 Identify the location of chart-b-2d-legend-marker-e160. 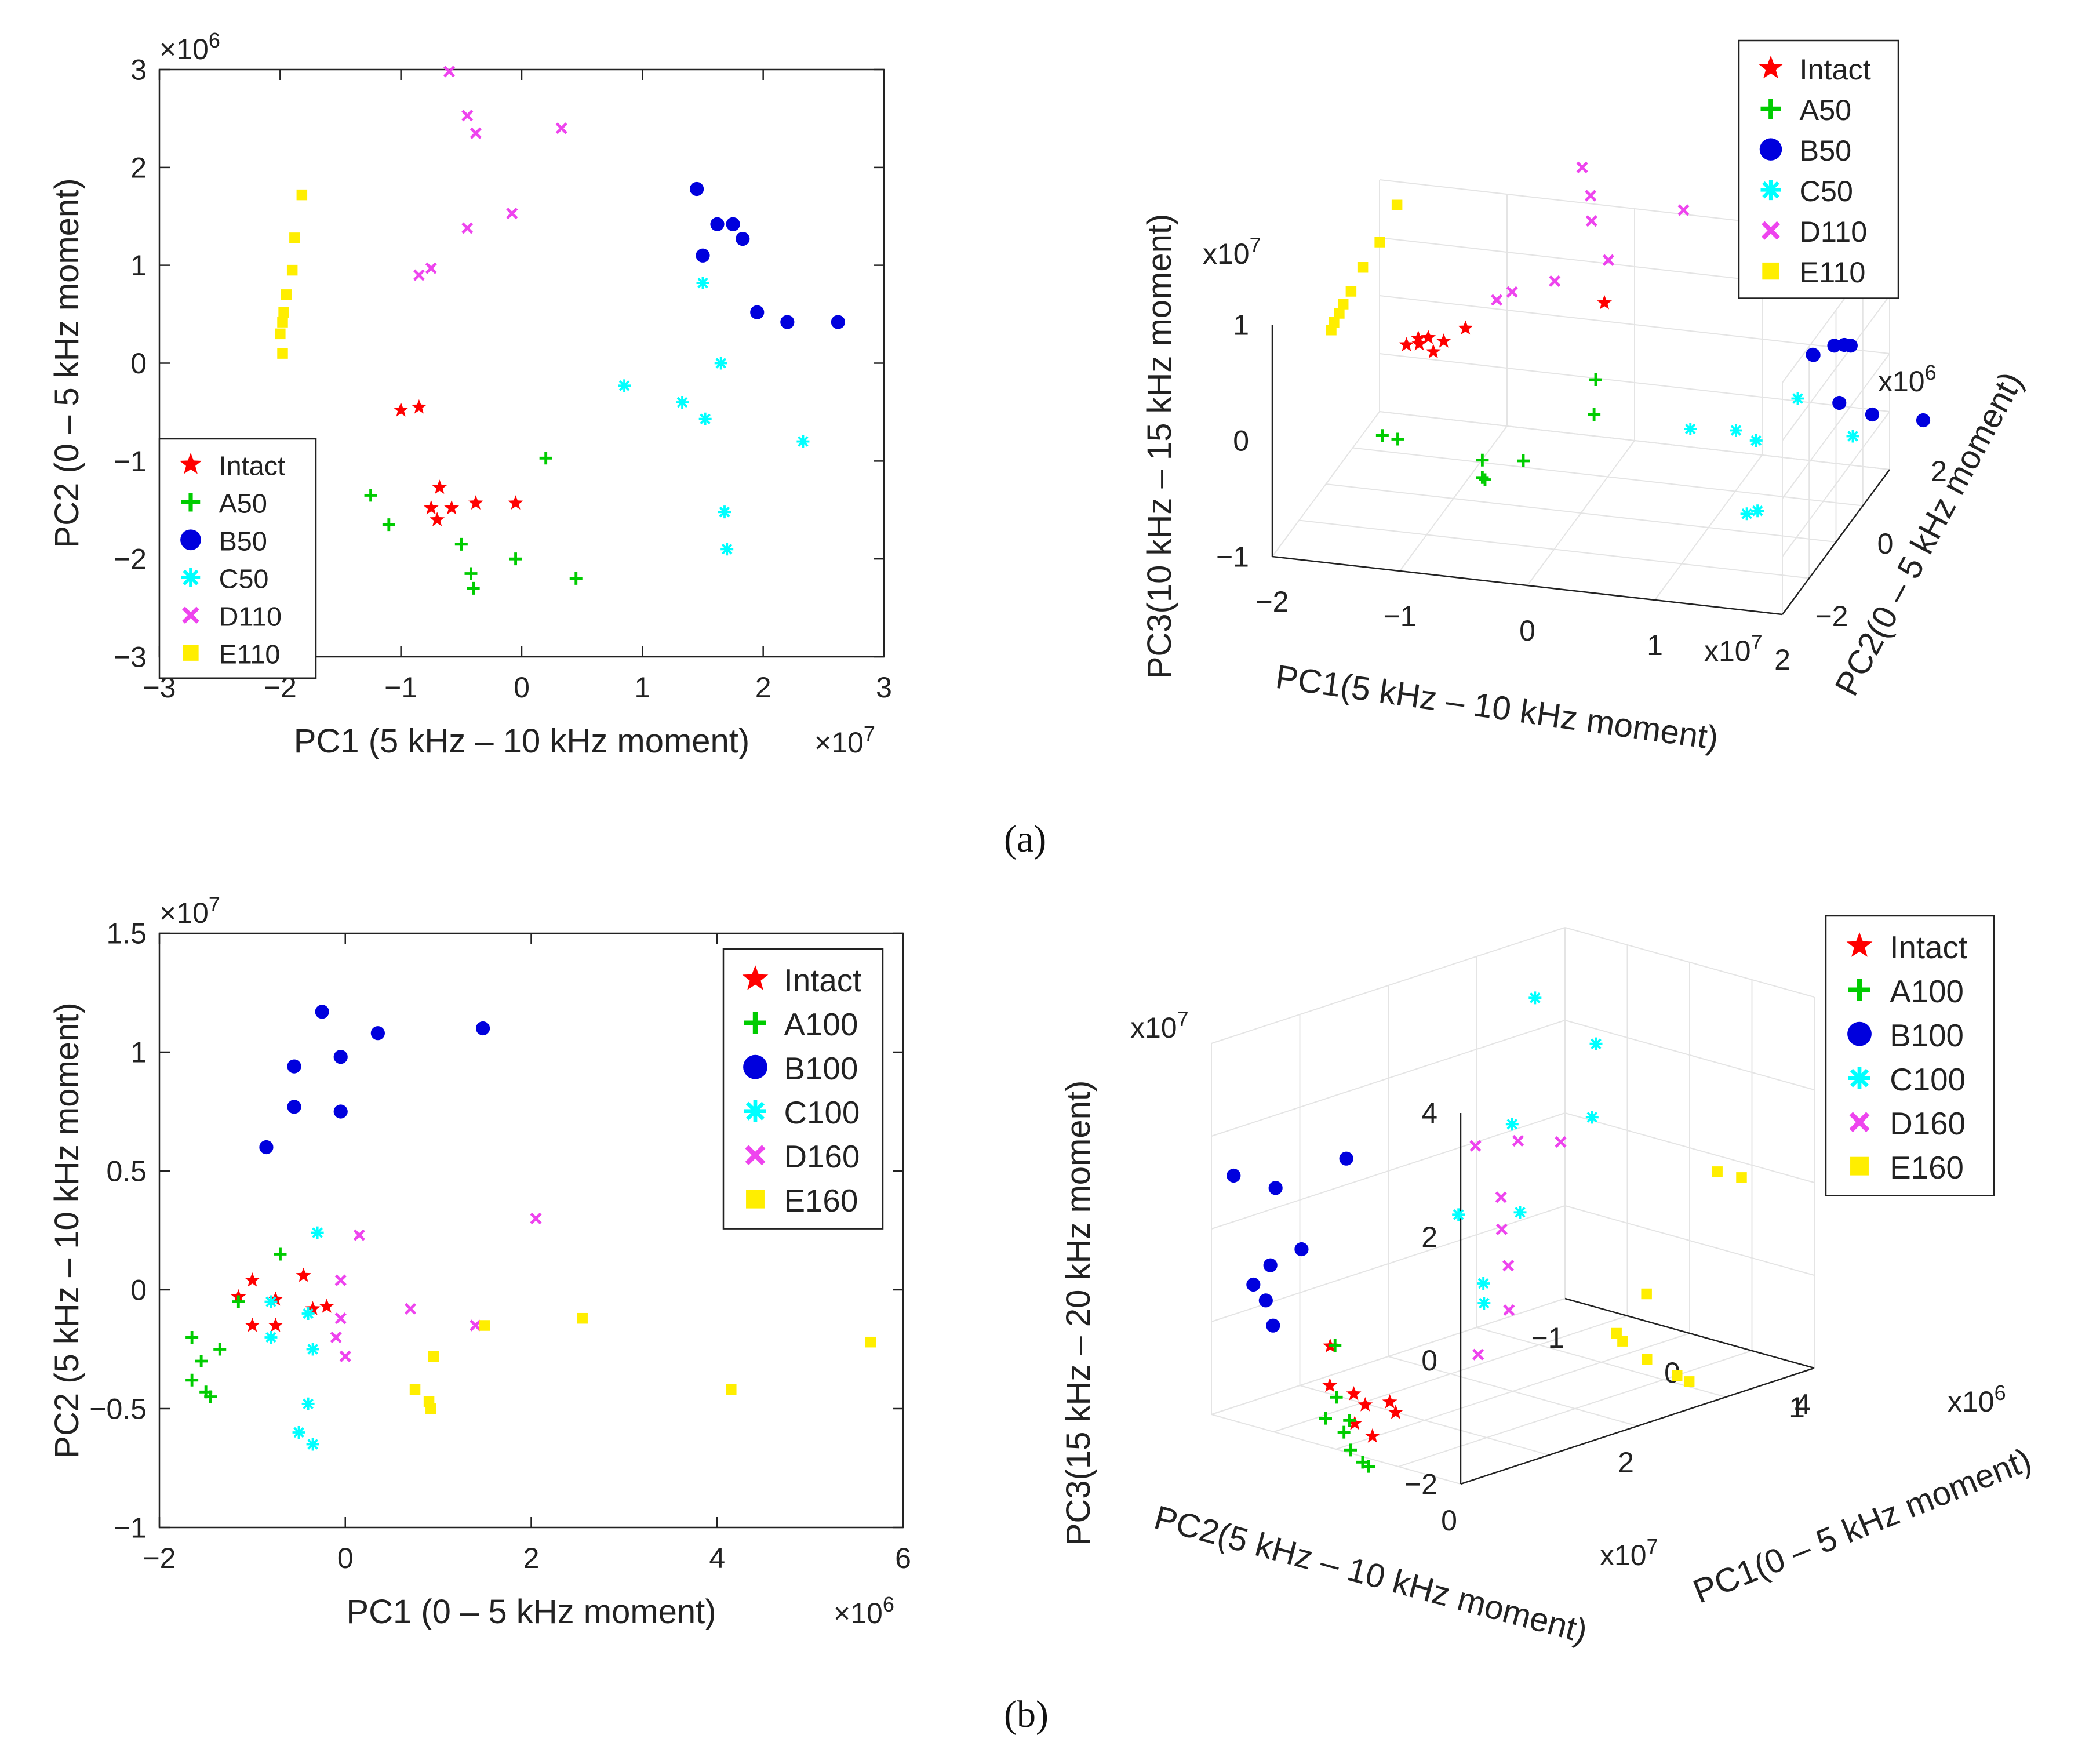
(756, 1199).